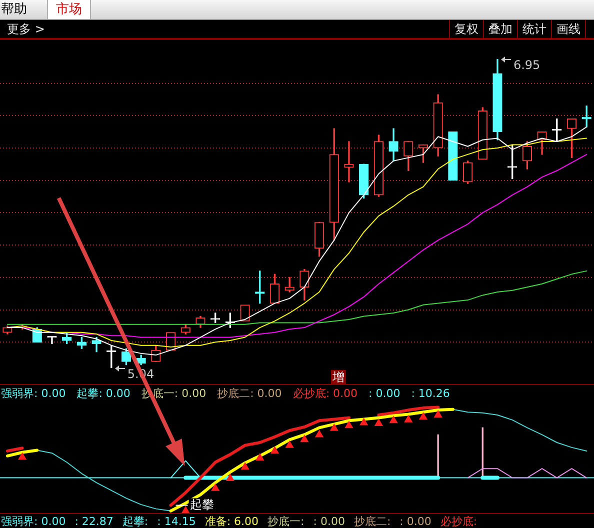  I want to click on text: 准备: 6.00, so click(231, 521).